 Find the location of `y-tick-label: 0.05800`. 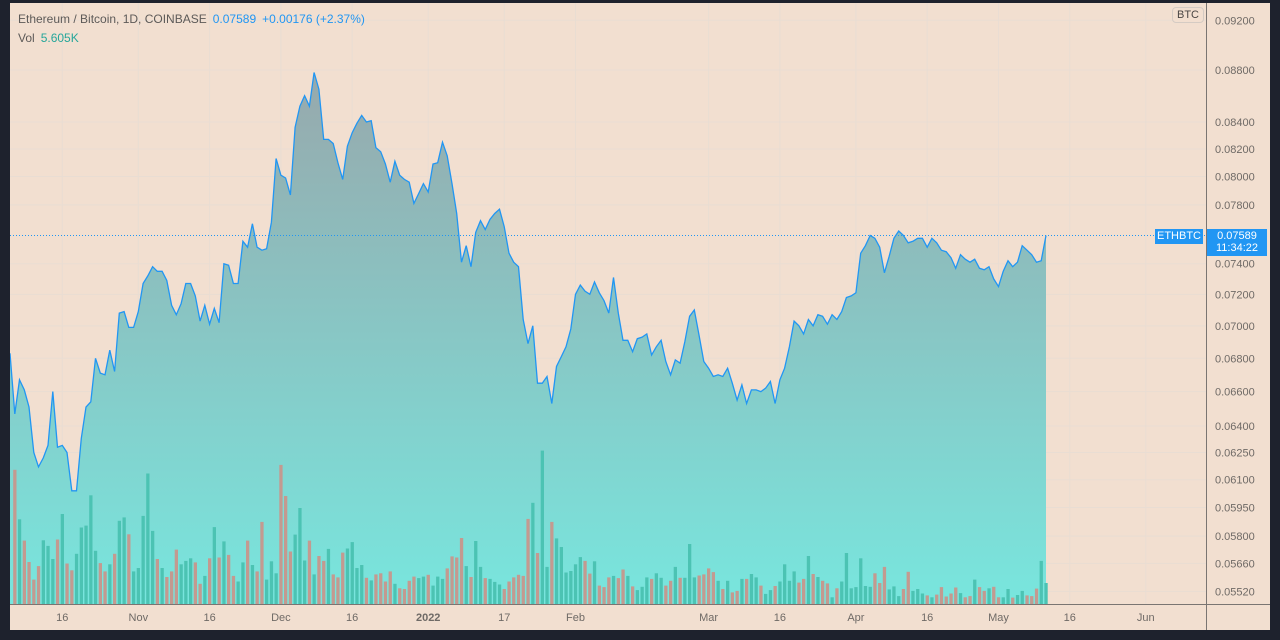

y-tick-label: 0.05800 is located at coordinates (1235, 537).